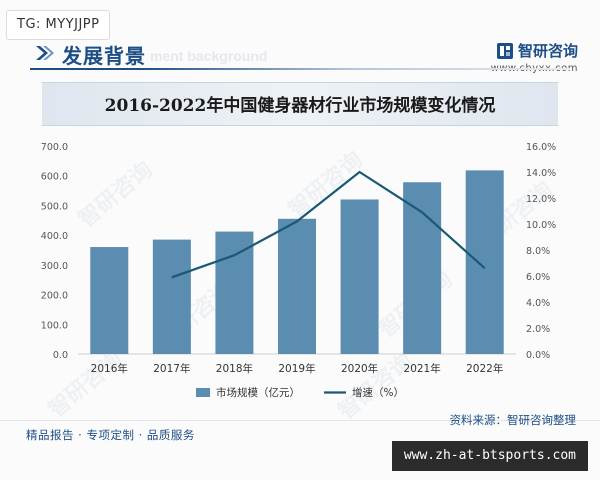 This screenshot has height=480, width=600. Describe the element at coordinates (422, 368) in the screenshot. I see `x-tick-label: 2021年` at that location.